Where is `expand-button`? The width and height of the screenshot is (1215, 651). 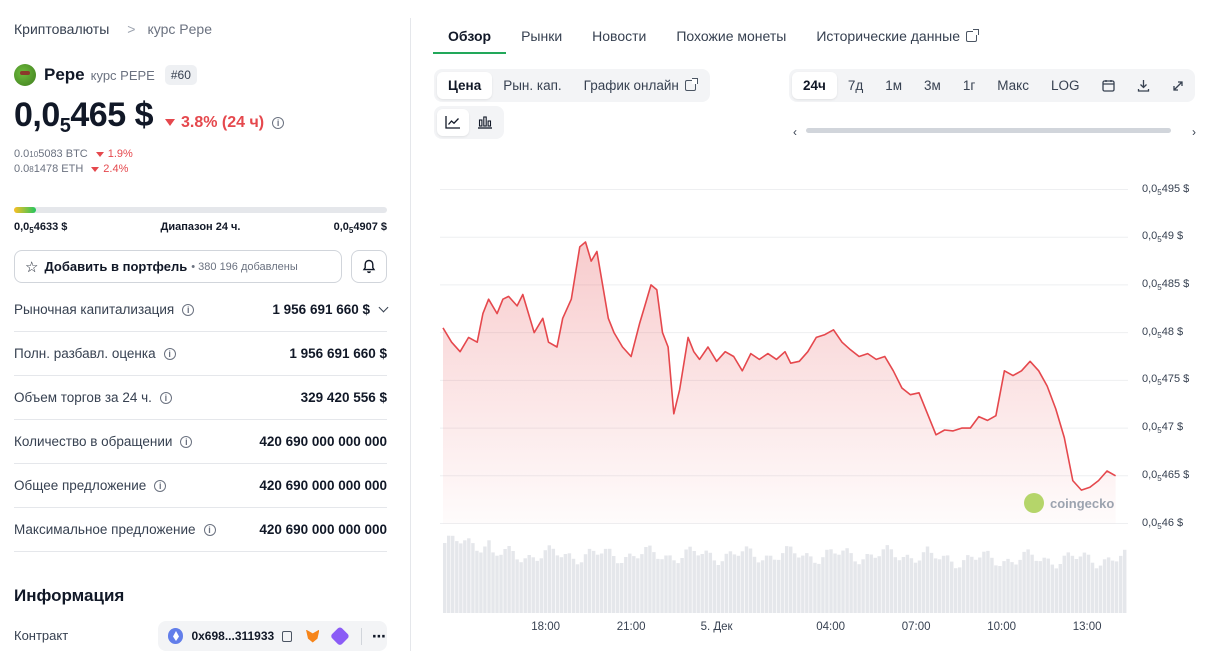
expand-button is located at coordinates (1178, 85).